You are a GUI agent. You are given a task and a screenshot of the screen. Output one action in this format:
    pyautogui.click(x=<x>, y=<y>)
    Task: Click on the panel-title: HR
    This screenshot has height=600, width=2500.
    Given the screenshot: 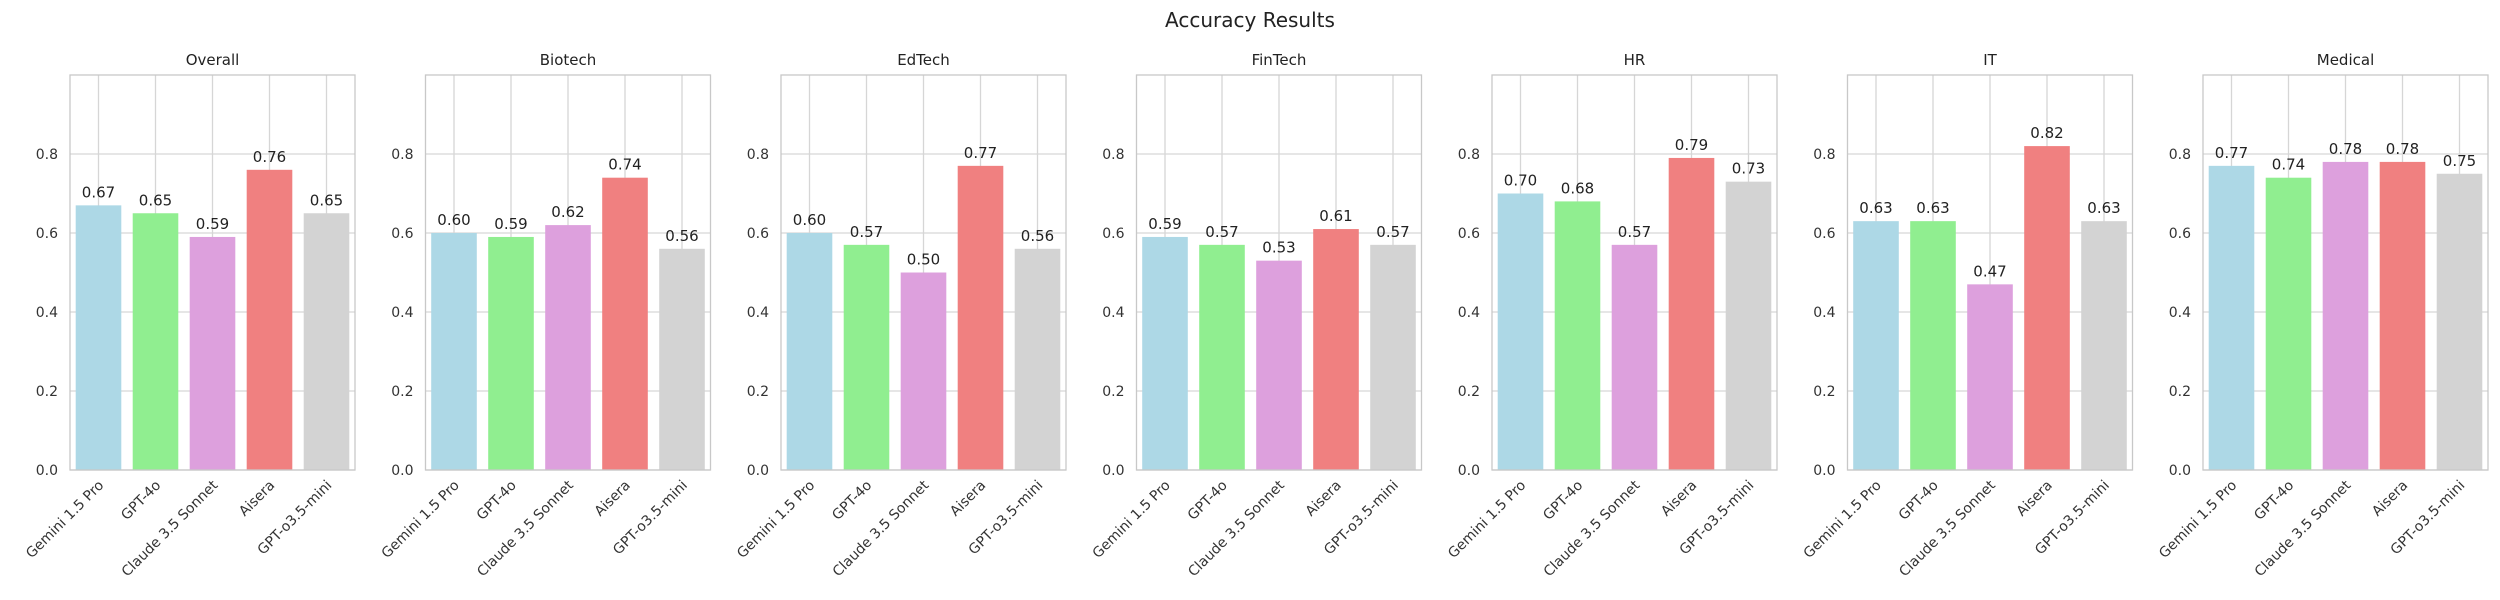 What is the action you would take?
    pyautogui.click(x=1635, y=60)
    